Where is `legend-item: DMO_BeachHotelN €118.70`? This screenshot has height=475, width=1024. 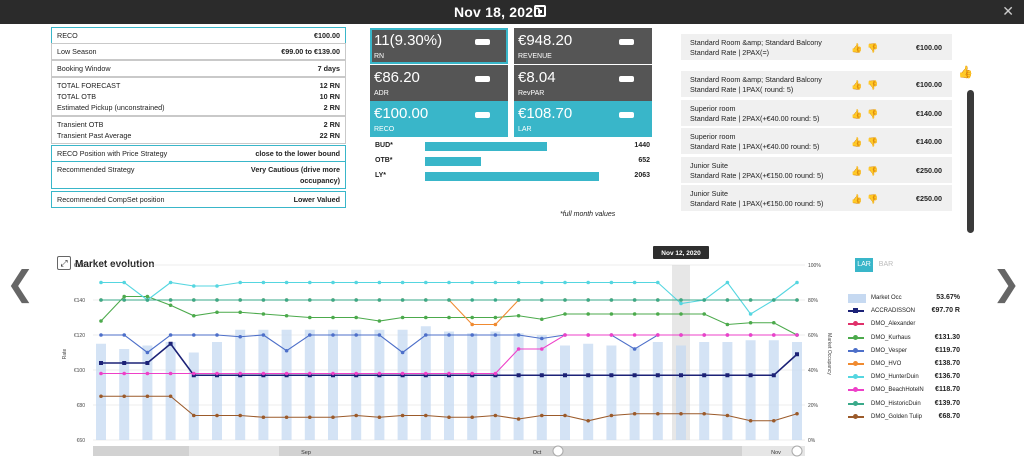 legend-item: DMO_BeachHotelN €118.70 is located at coordinates (904, 390).